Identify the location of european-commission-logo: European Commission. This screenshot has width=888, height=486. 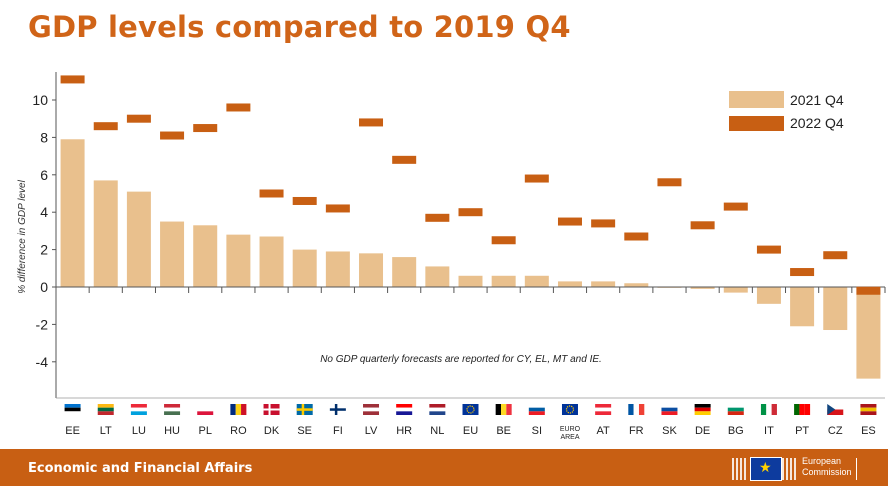
(794, 468).